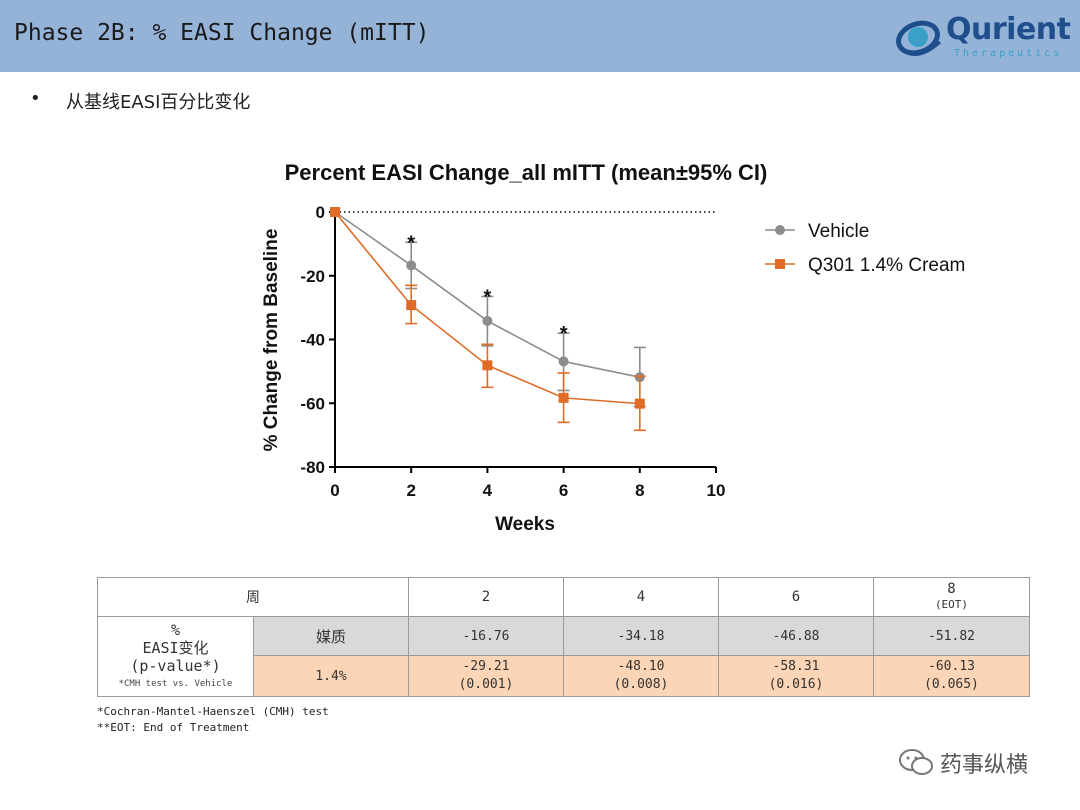 The image size is (1080, 810). I want to click on vehicle-label: 媒质, so click(331, 636).